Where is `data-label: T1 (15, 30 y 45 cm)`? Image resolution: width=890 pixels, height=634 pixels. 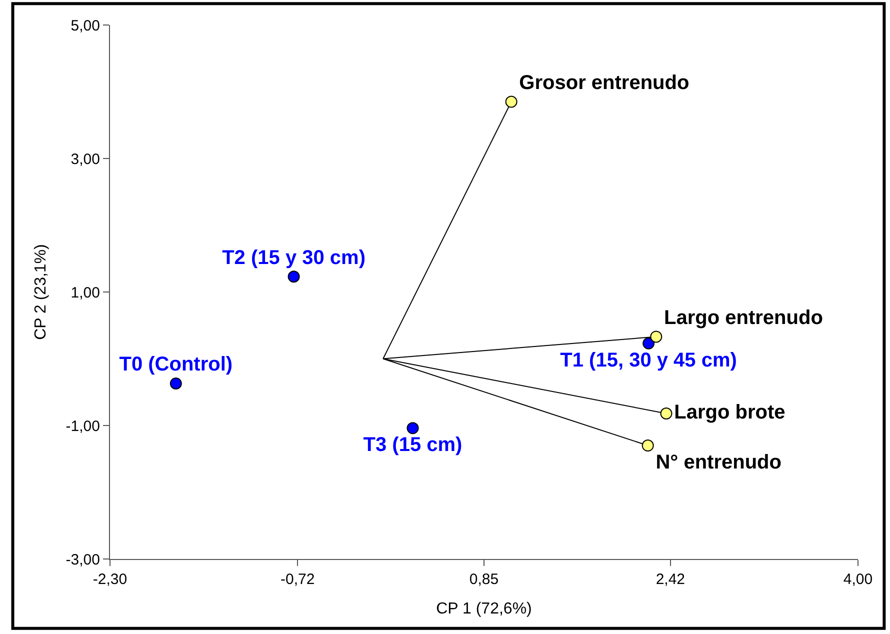 data-label: T1 (15, 30 y 45 cm) is located at coordinates (648, 360).